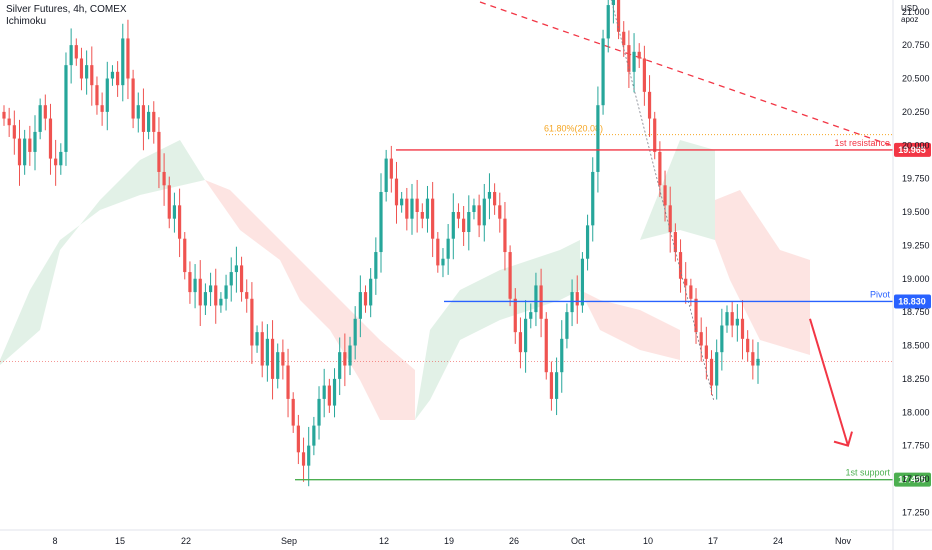  I want to click on time-tick-label: 26, so click(514, 541).